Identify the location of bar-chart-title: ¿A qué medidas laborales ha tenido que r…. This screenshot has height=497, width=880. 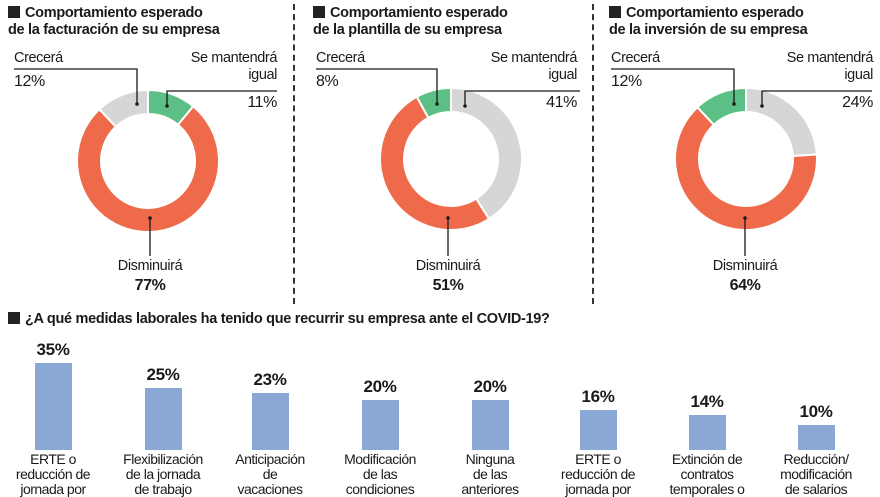
(279, 319).